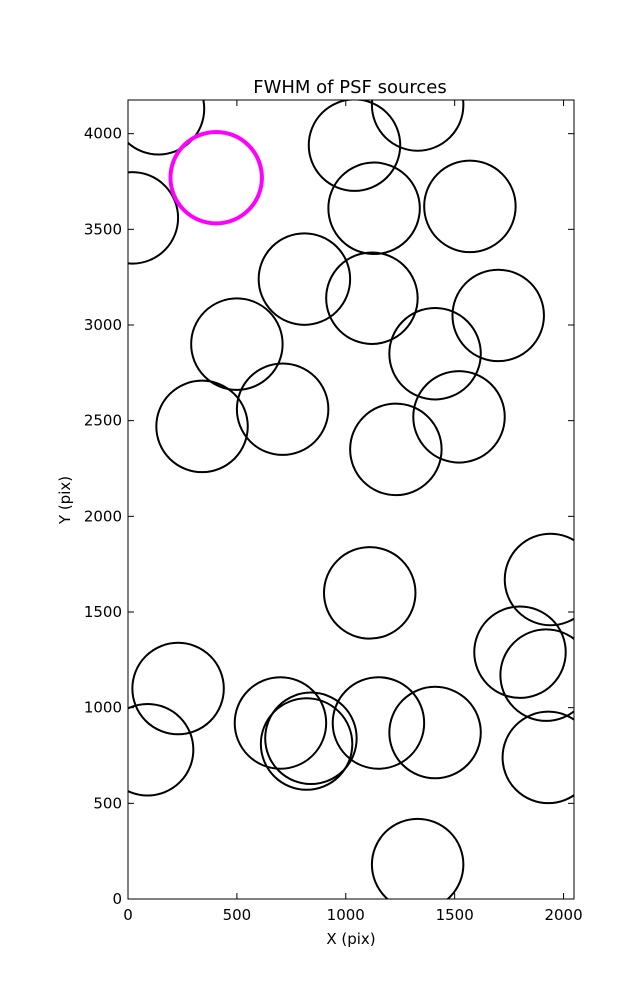 The image size is (637, 1000). I want to click on x-tick-label: 1500, so click(455, 915).